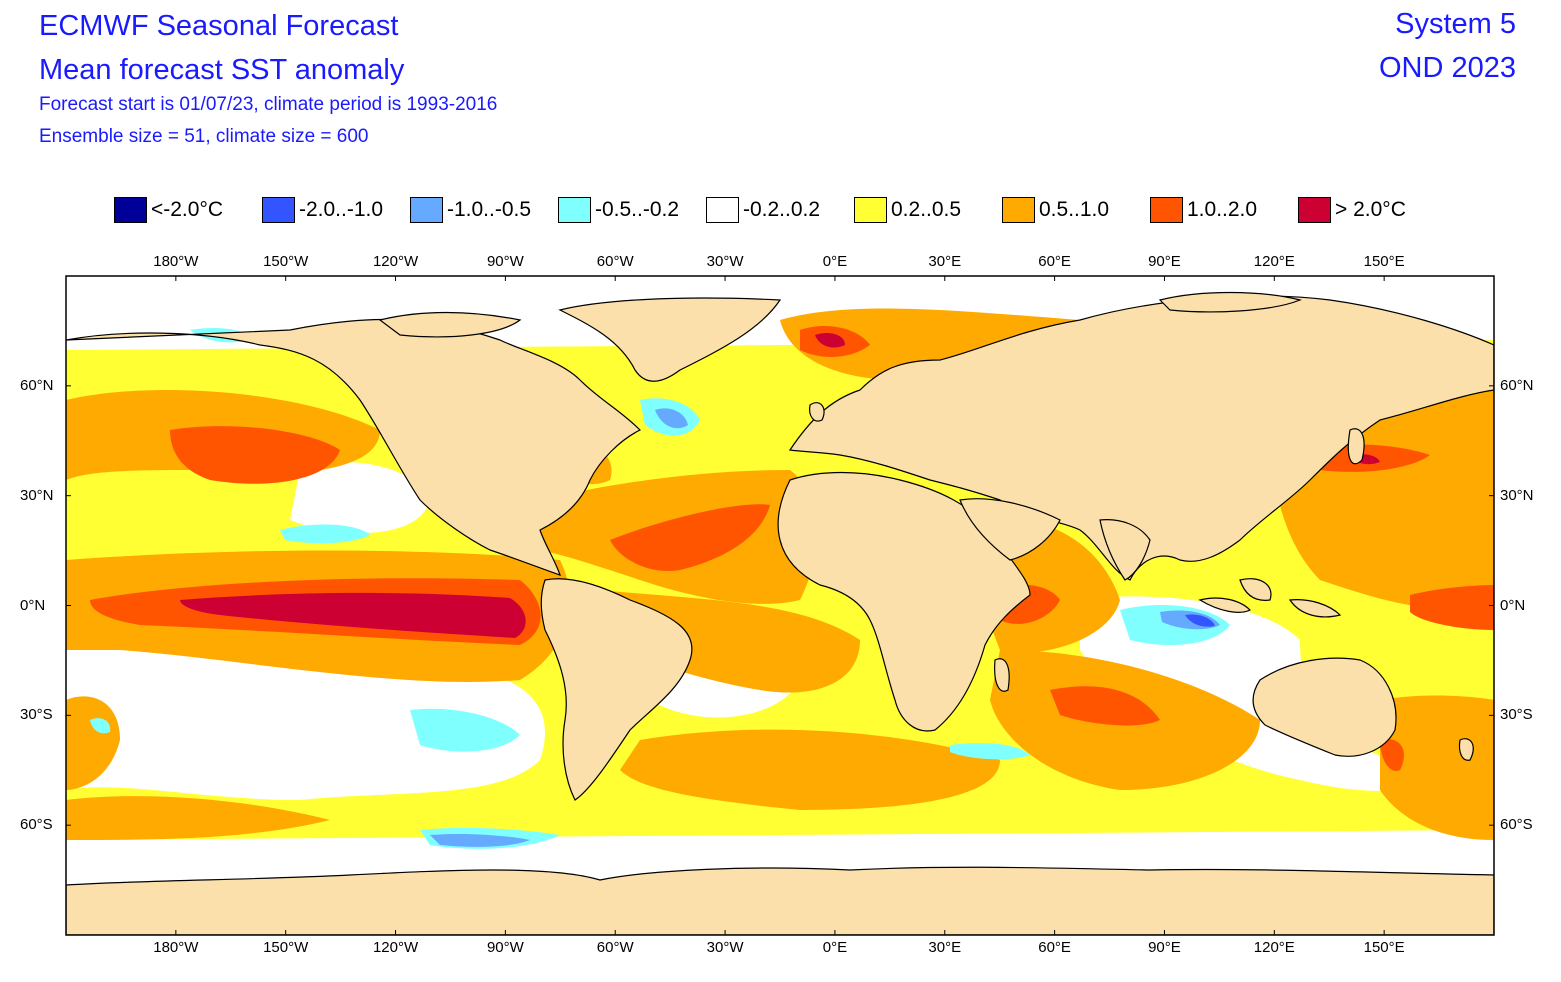 The height and width of the screenshot is (982, 1561). What do you see at coordinates (1384, 947) in the screenshot?
I see `lon-label-bottom: 150°E` at bounding box center [1384, 947].